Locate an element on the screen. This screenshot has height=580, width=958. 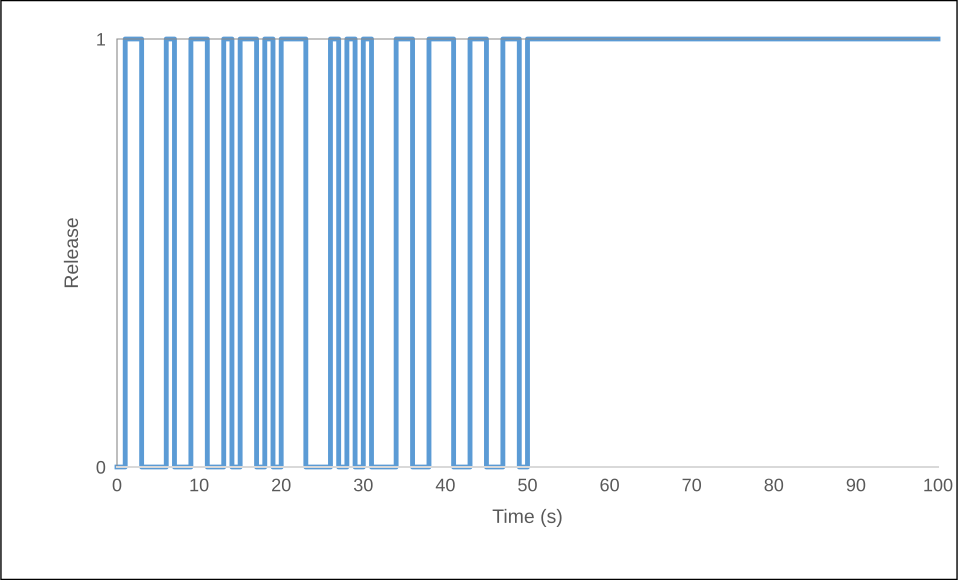
x-tick-label: 40 is located at coordinates (445, 485).